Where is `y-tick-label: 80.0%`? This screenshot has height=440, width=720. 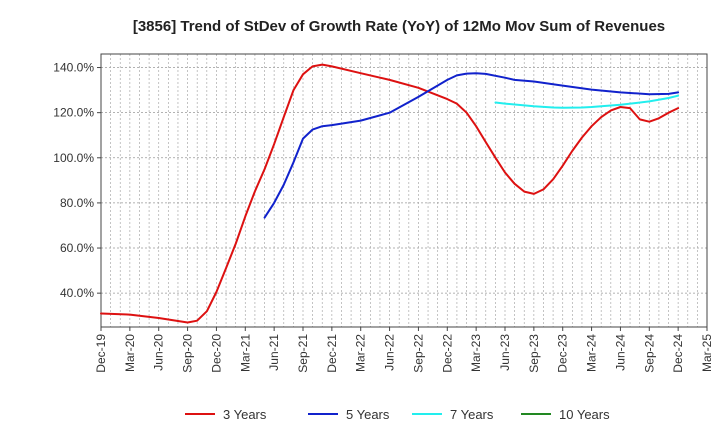
y-tick-label: 80.0% is located at coordinates (77, 203).